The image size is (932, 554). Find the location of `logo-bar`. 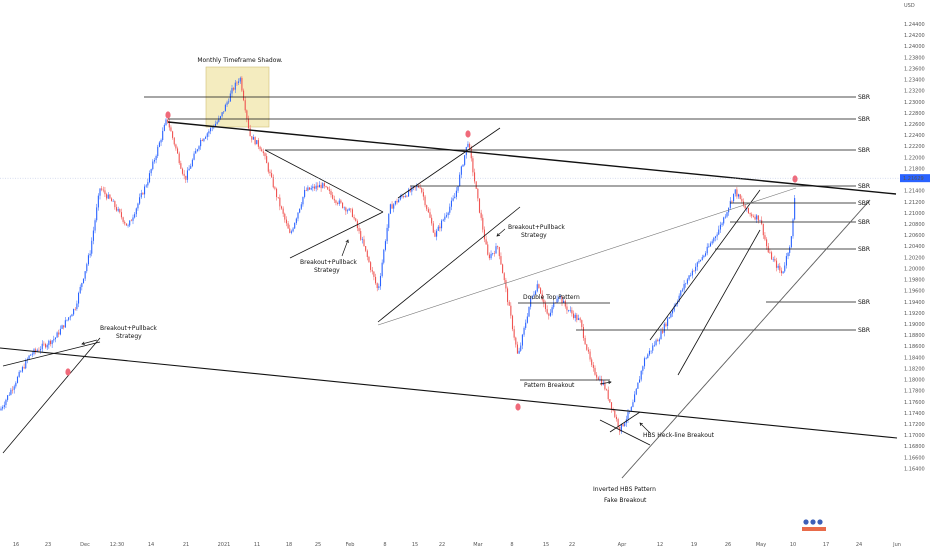

logo-bar is located at coordinates (814, 529).